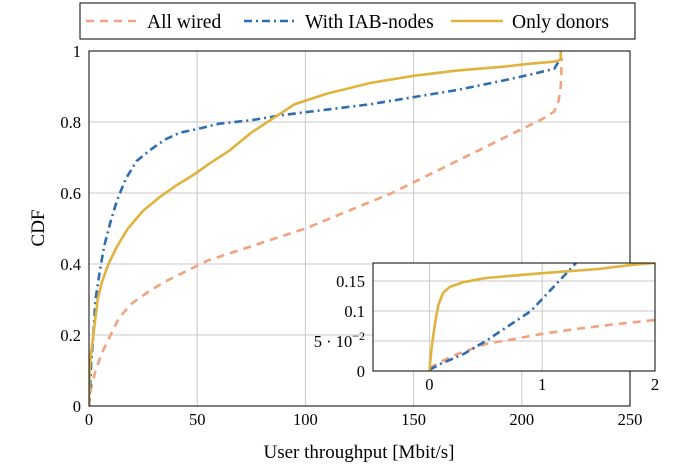 The image size is (683, 472). I want to click on main-x-tick-label: 250, so click(630, 419).